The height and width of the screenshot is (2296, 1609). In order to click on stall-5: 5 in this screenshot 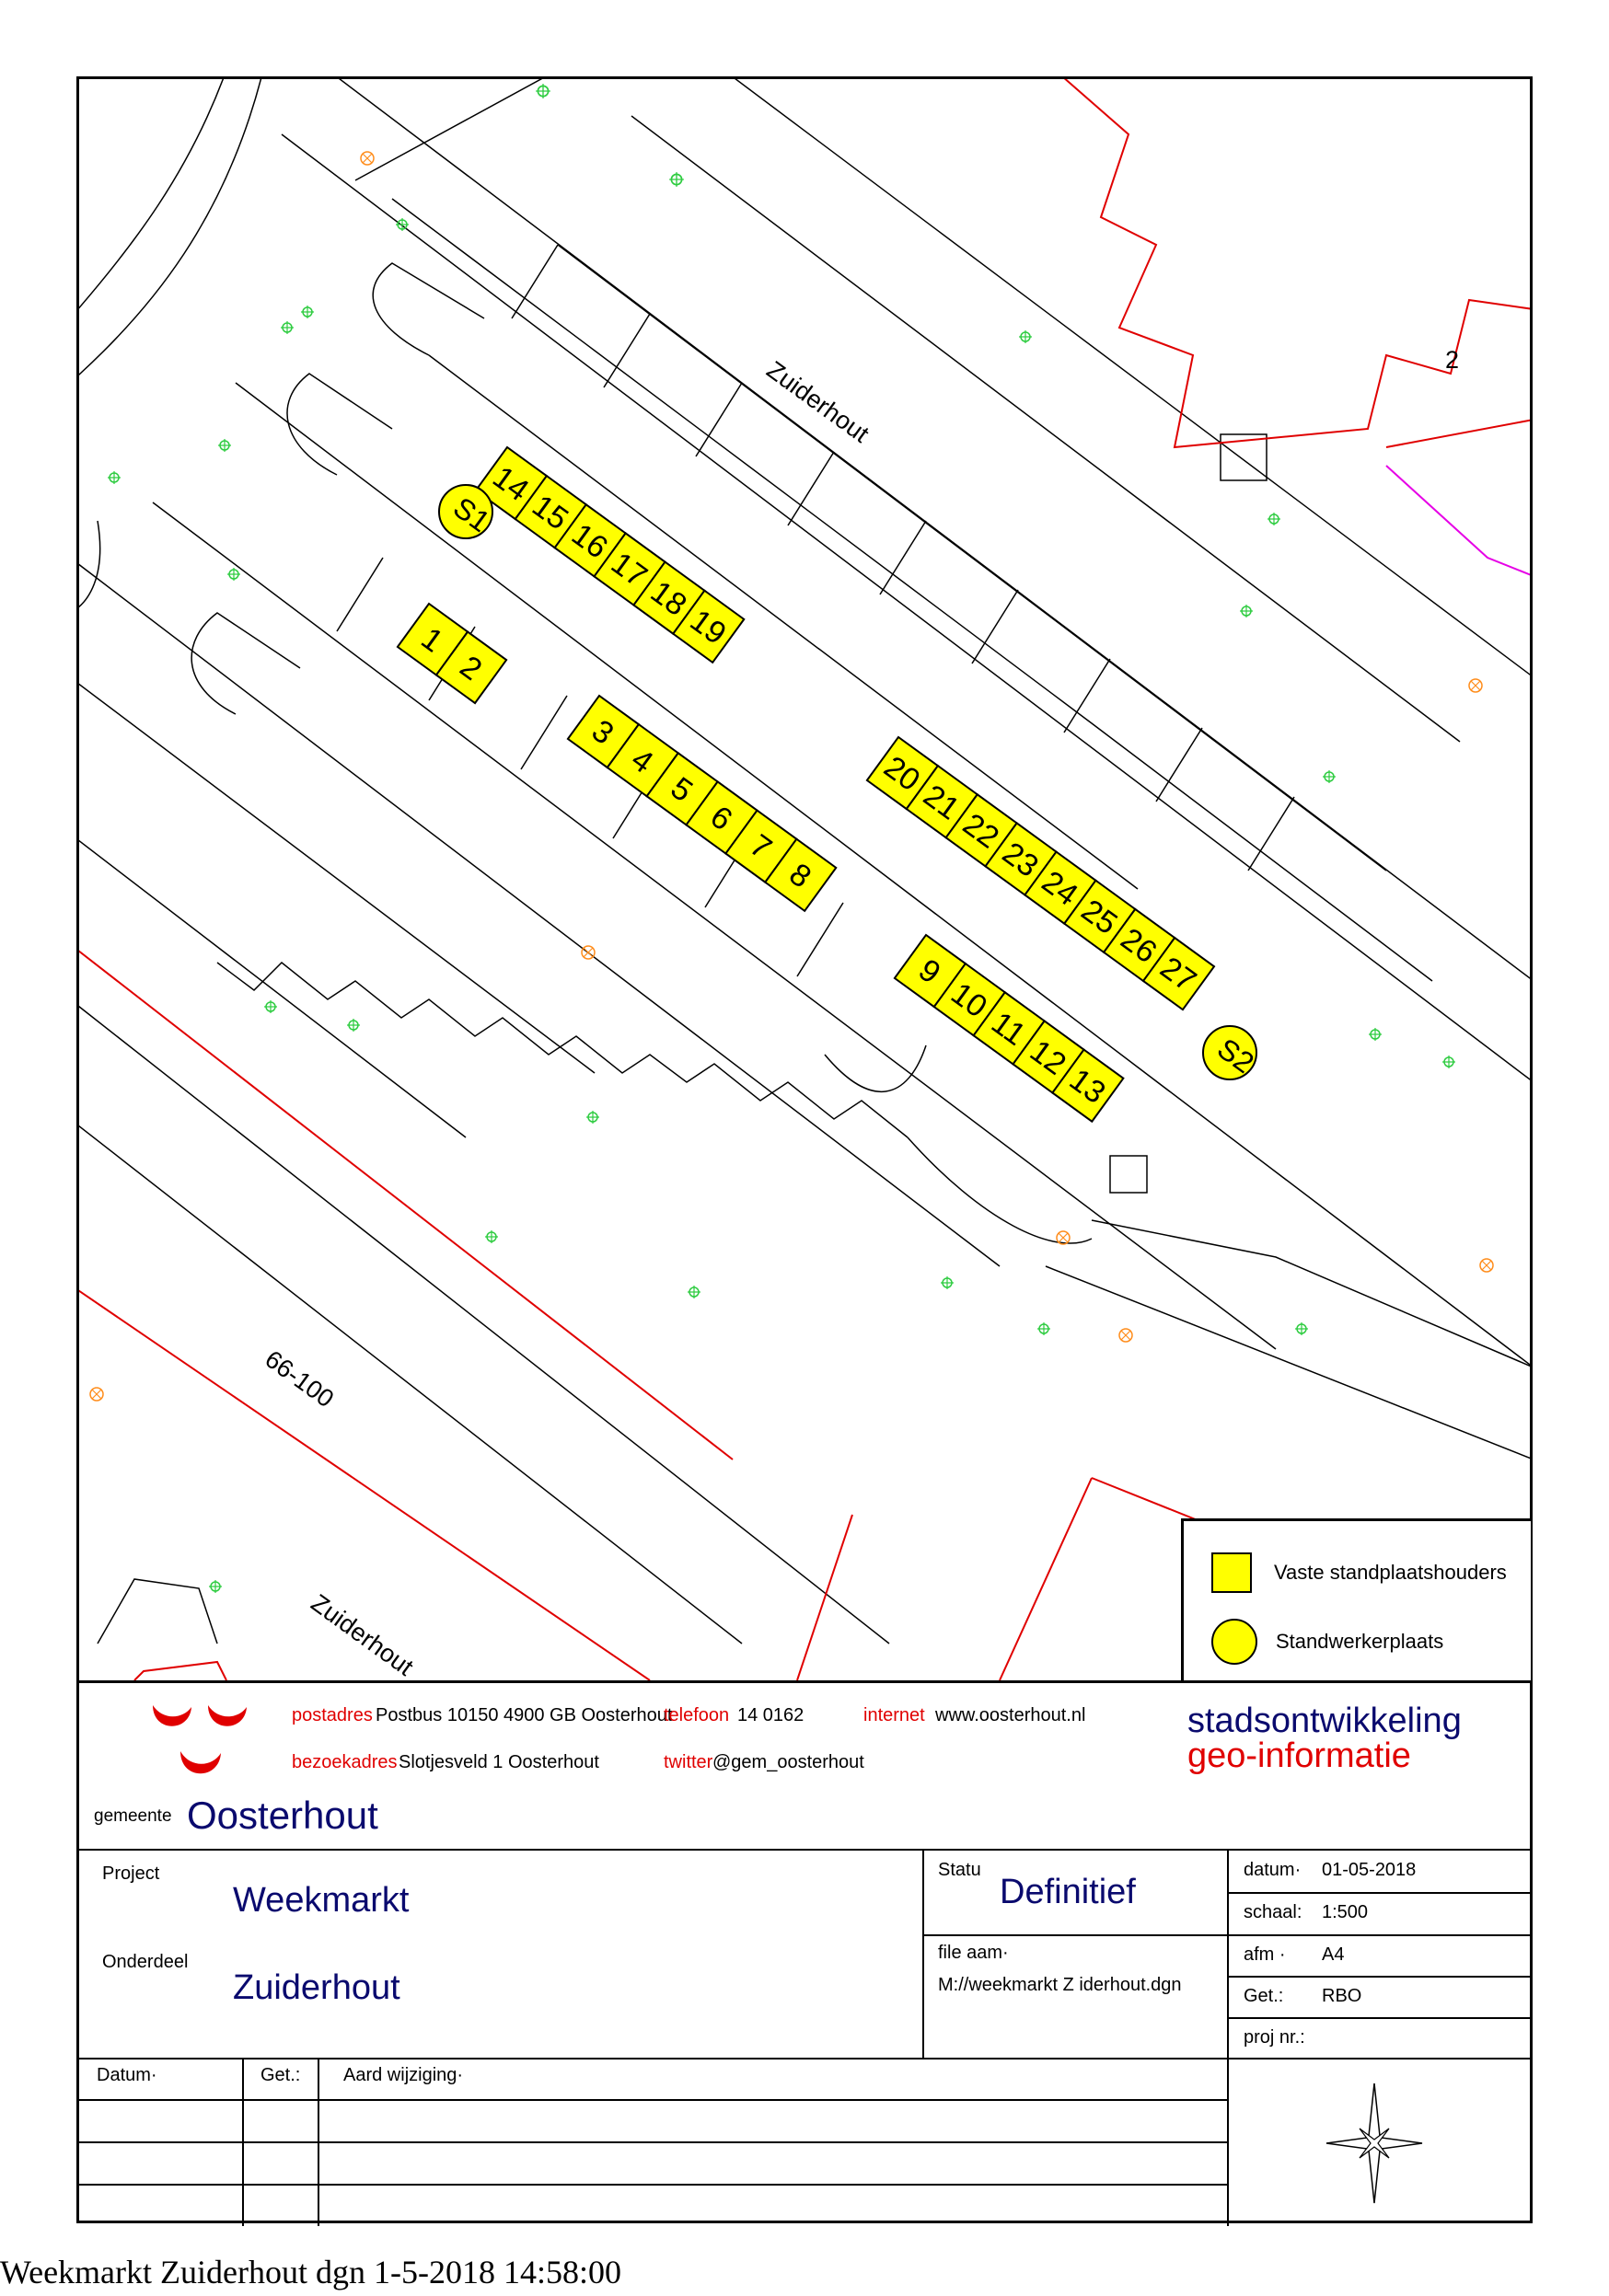, I will do `click(682, 789)`.